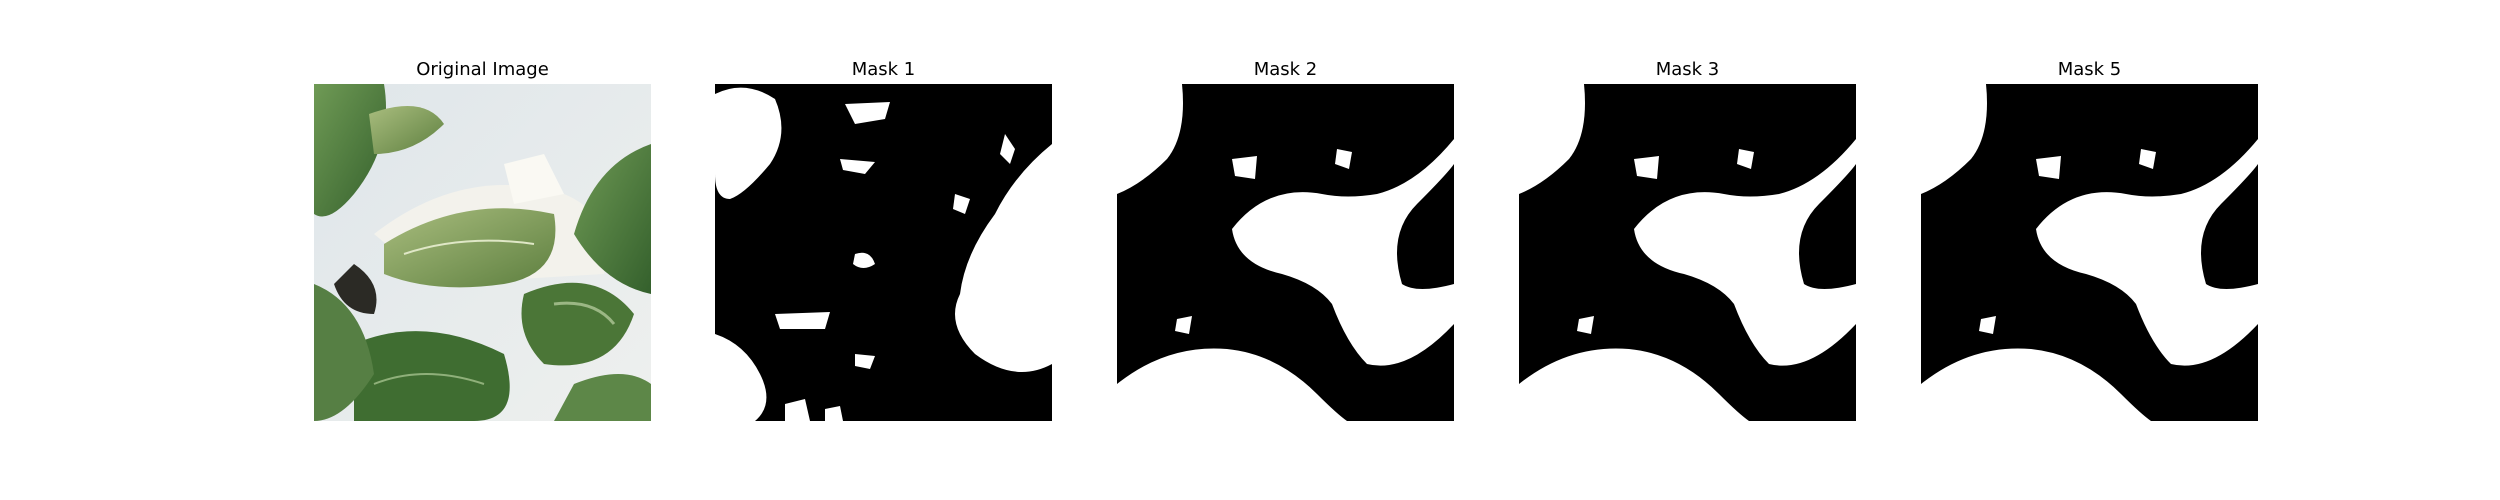  What do you see at coordinates (1285, 69) in the screenshot?
I see `panel-title: Mask 2` at bounding box center [1285, 69].